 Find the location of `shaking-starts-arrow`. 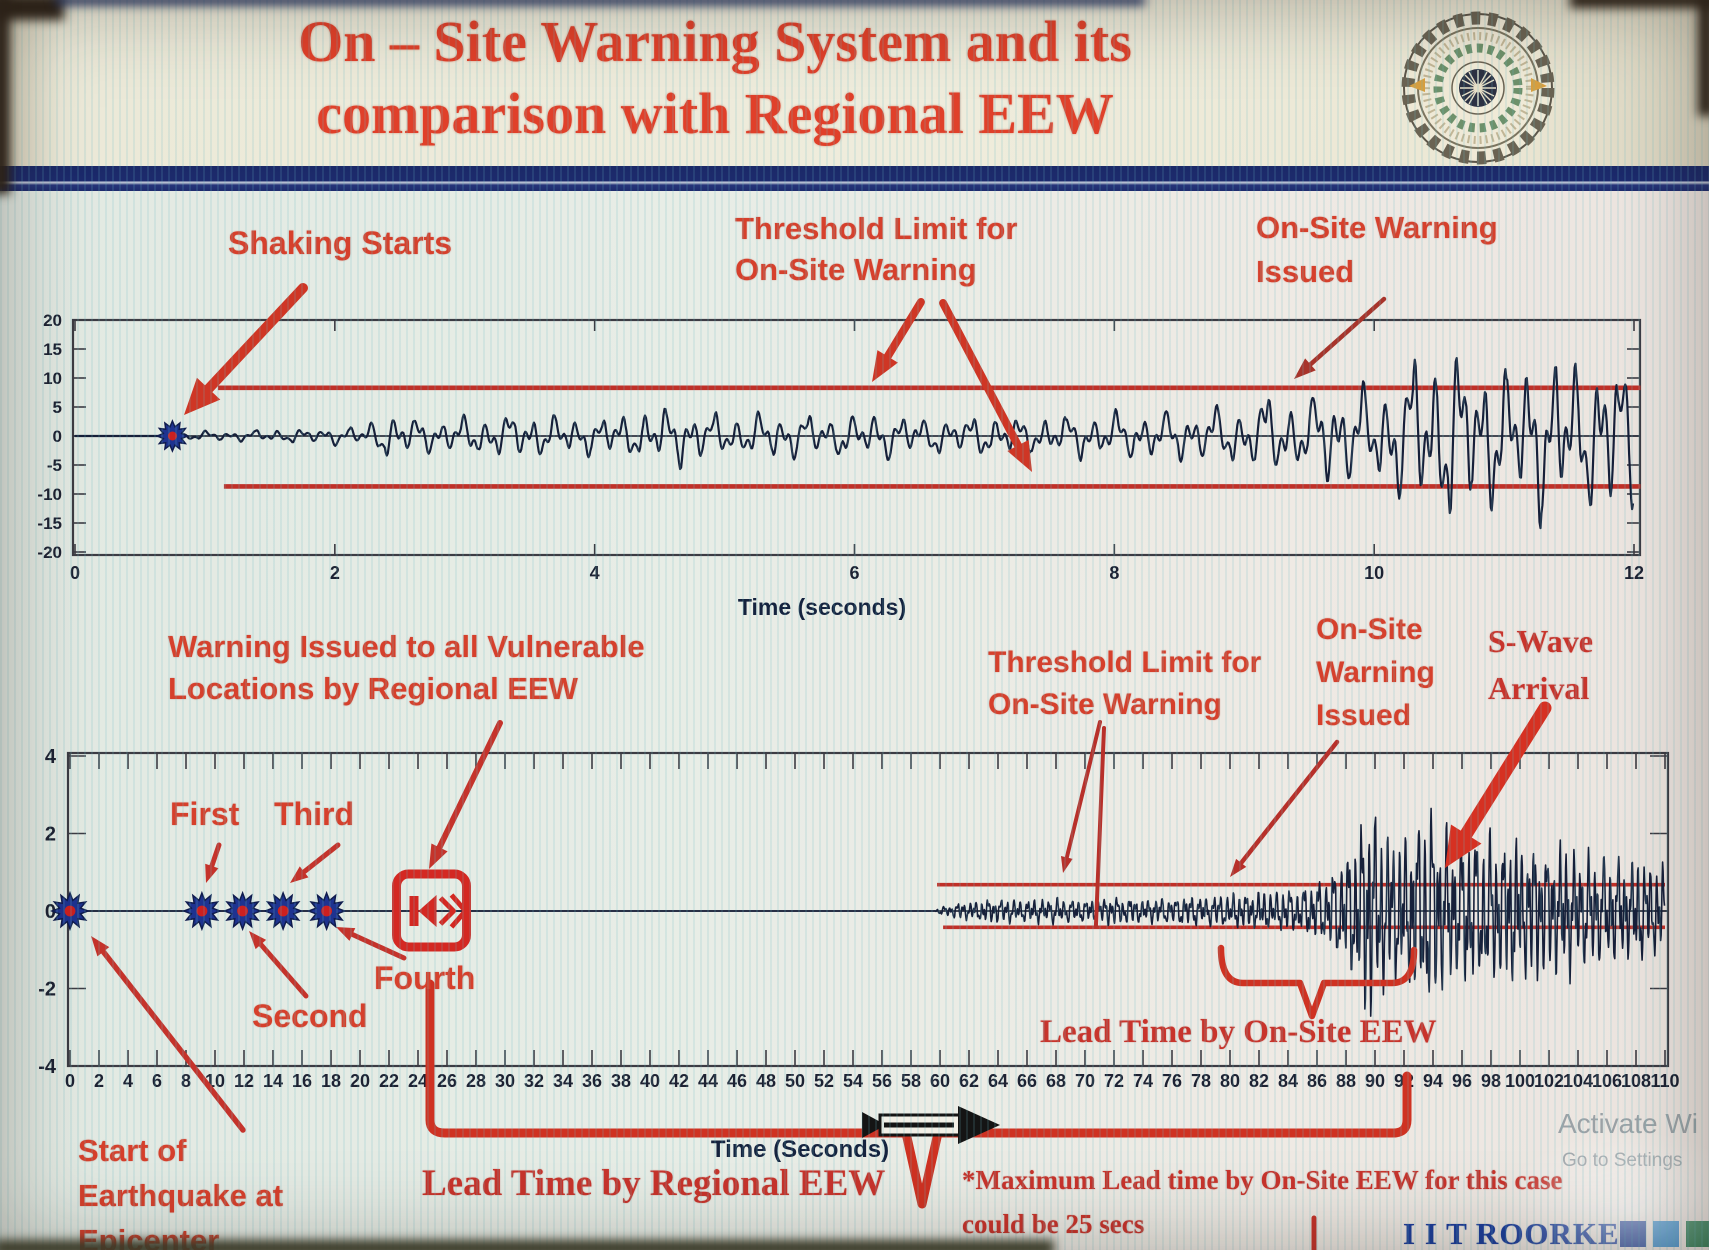

shaking-starts-arrow is located at coordinates (255, 339).